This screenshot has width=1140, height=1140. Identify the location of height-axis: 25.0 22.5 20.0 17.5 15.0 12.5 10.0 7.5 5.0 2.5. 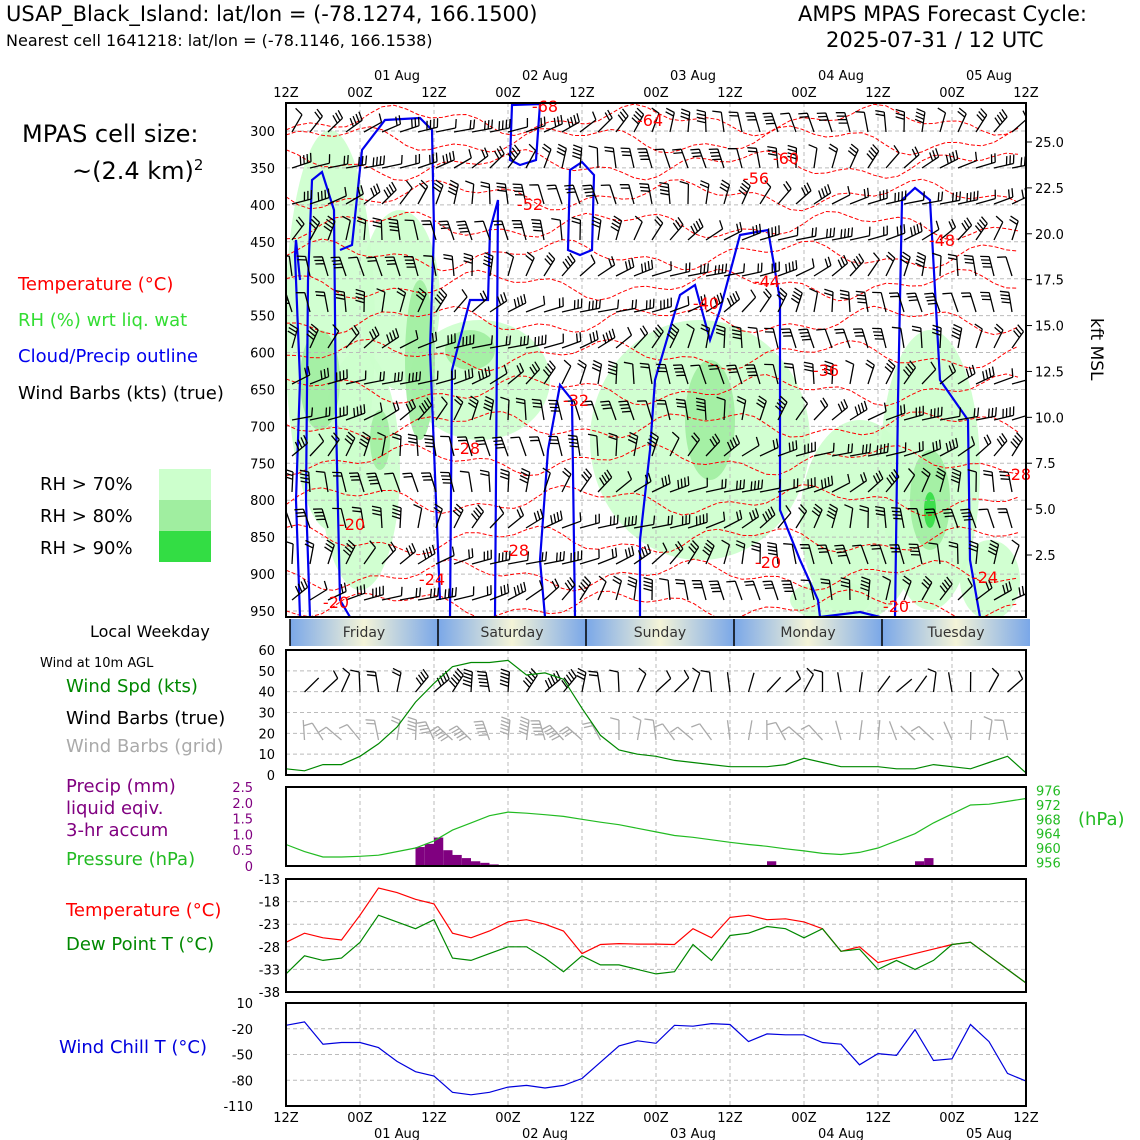
(1045, 350).